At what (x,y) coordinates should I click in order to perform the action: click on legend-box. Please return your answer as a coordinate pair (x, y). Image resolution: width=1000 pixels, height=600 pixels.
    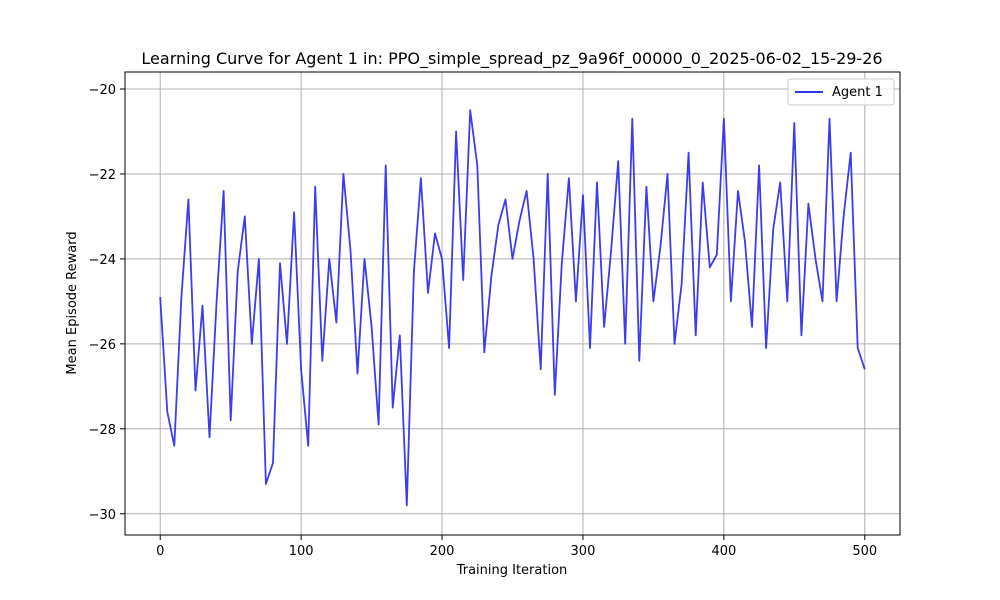
    Looking at the image, I should click on (841, 92).